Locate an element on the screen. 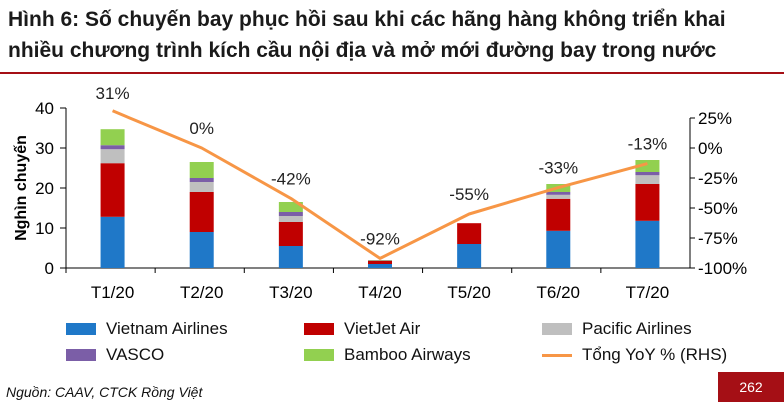 The width and height of the screenshot is (784, 408). y-tick-label-right: -100% is located at coordinates (722, 268).